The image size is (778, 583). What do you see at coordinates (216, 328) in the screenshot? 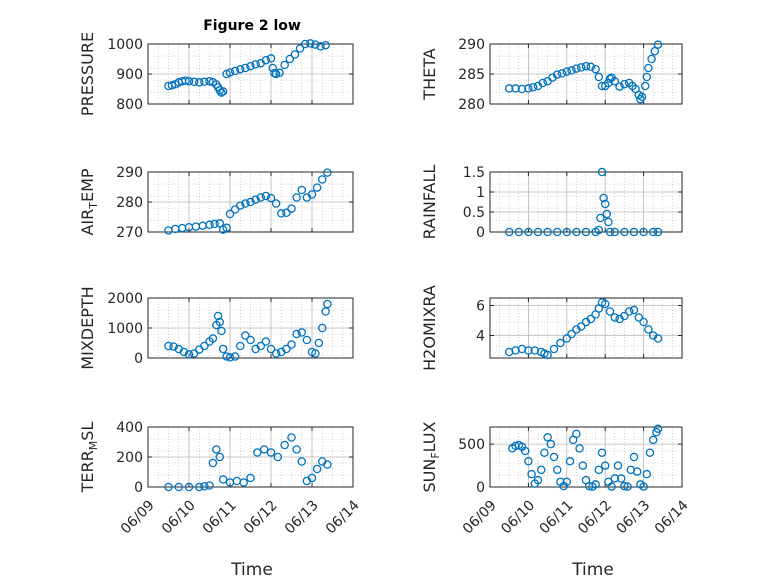
I see `panel-mixdepth: 0 1000 2000 MIXDEPTH` at bounding box center [216, 328].